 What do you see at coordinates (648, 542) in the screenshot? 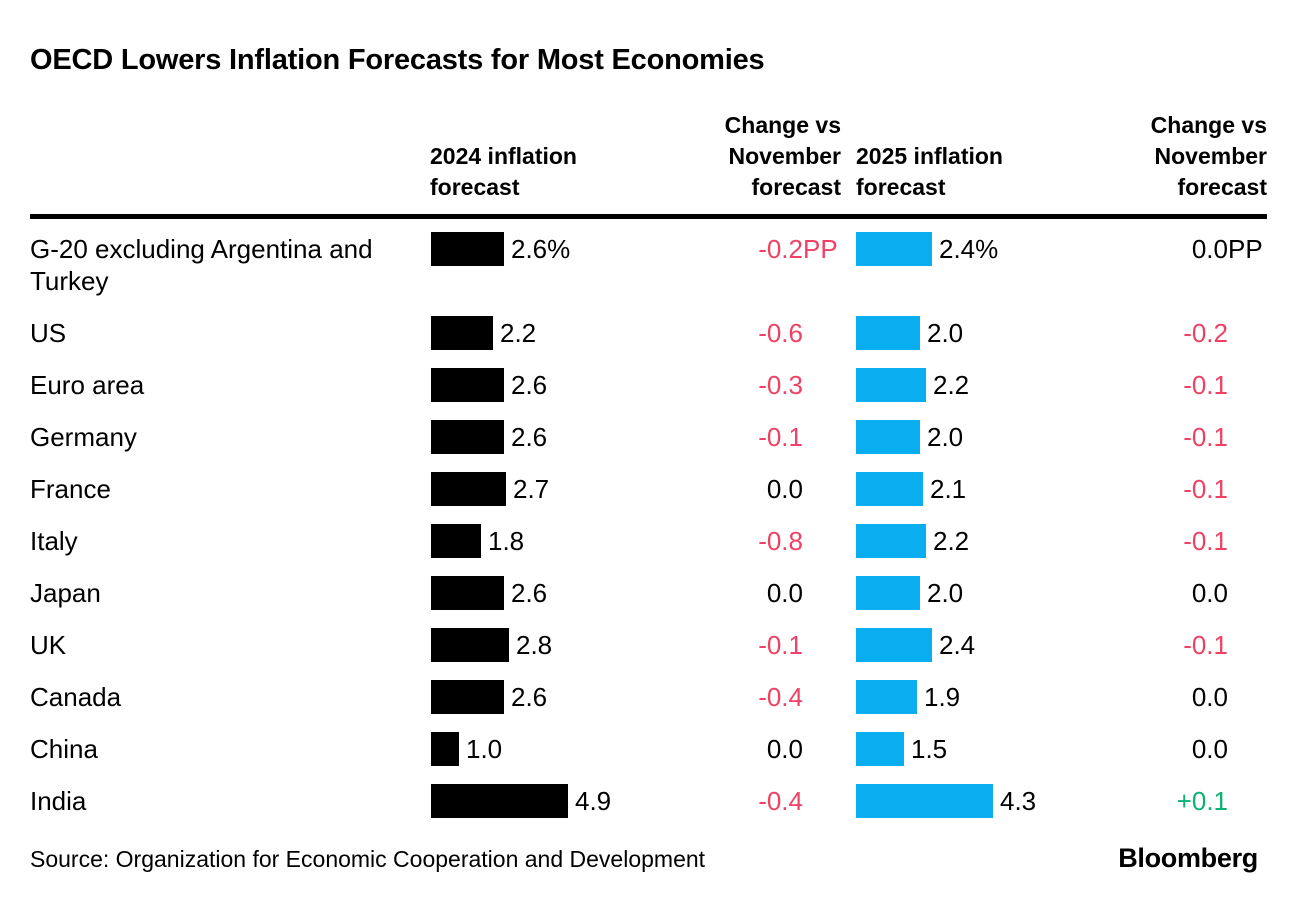
I see `table-row: Italy 1.8 -0.8 2.2 -0.1` at bounding box center [648, 542].